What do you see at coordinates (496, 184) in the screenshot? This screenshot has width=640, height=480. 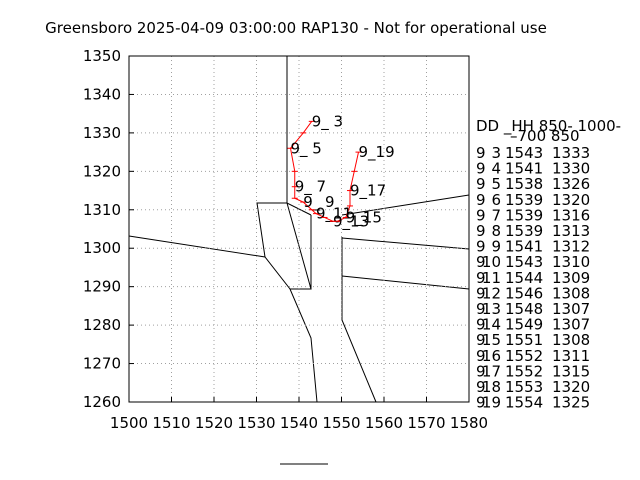 I see `table-cell: 5` at bounding box center [496, 184].